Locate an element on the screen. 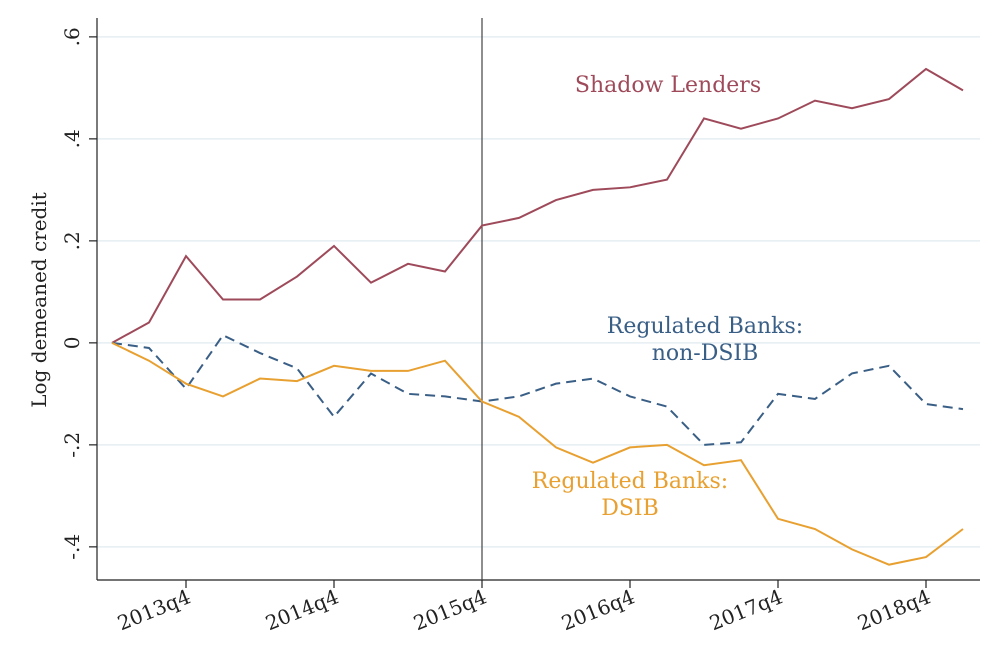 The width and height of the screenshot is (994, 646). x-tick-label: 2015q4 is located at coordinates (450, 609).